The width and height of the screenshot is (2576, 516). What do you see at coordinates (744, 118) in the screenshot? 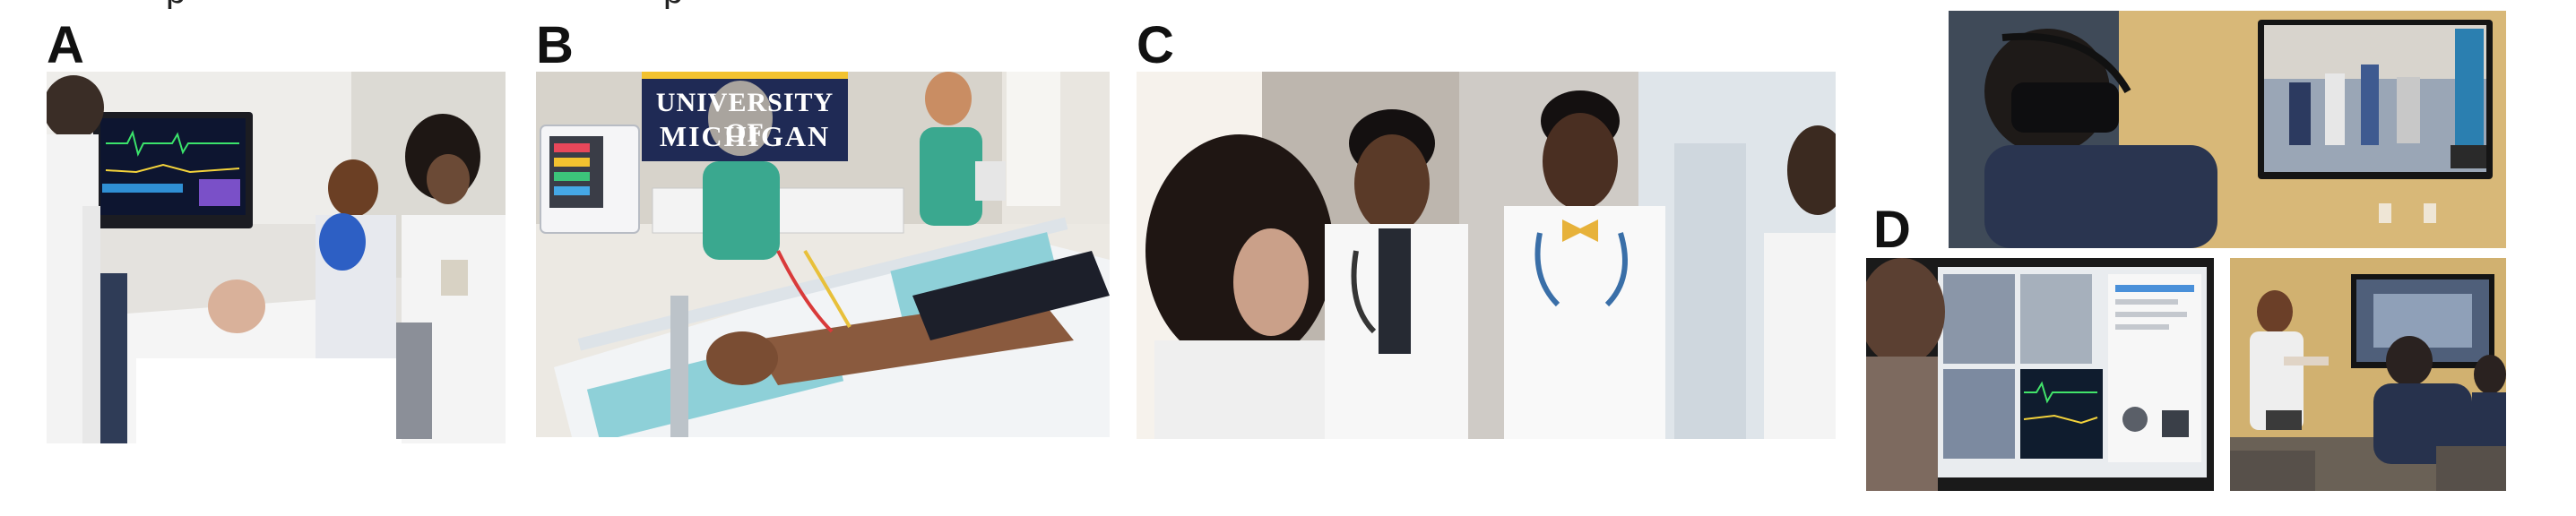
I see `banner-line-1: UNIVERSITY OF` at bounding box center [744, 118].